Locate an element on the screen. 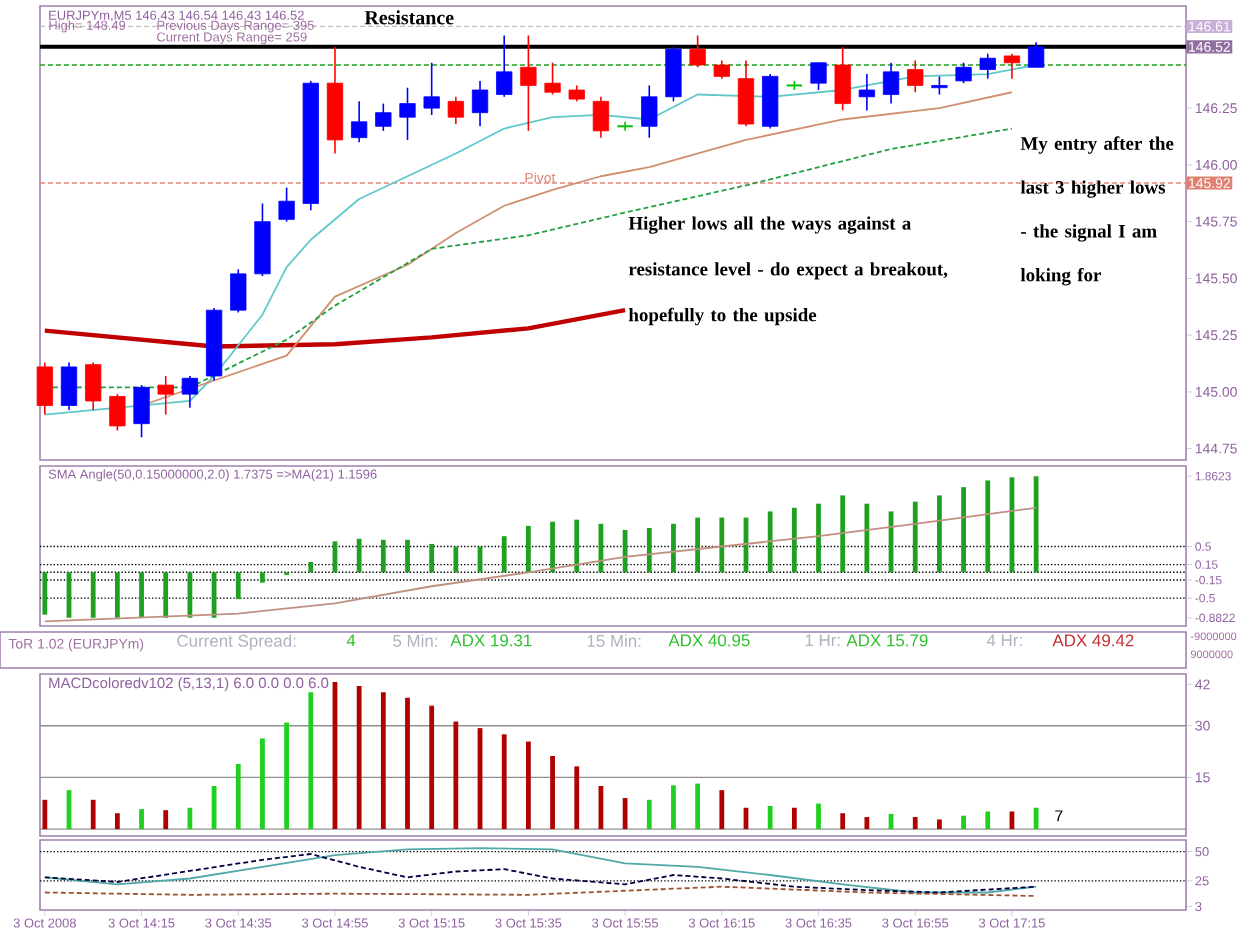  text: ADX 19.31 is located at coordinates (491, 640).